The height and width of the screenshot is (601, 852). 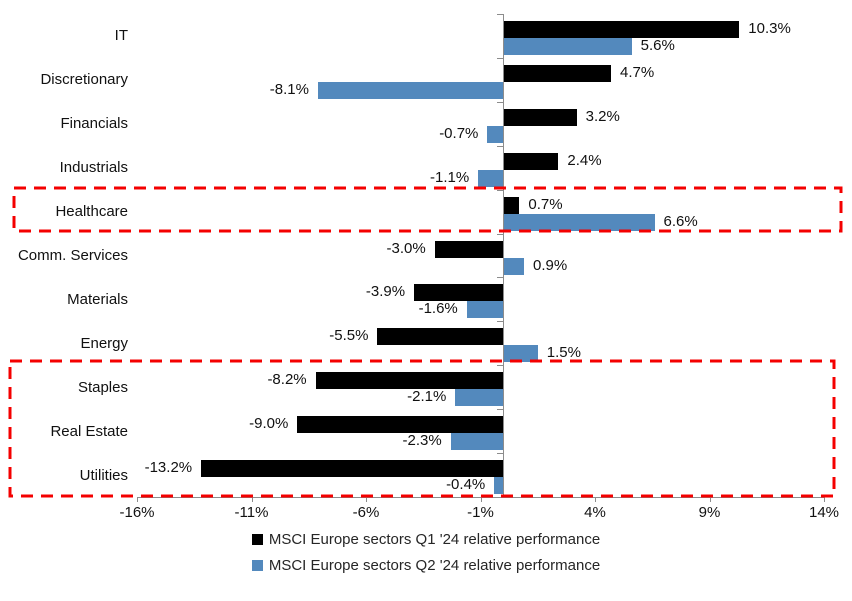 I want to click on q2-series-swatch-icon, so click(x=257, y=565).